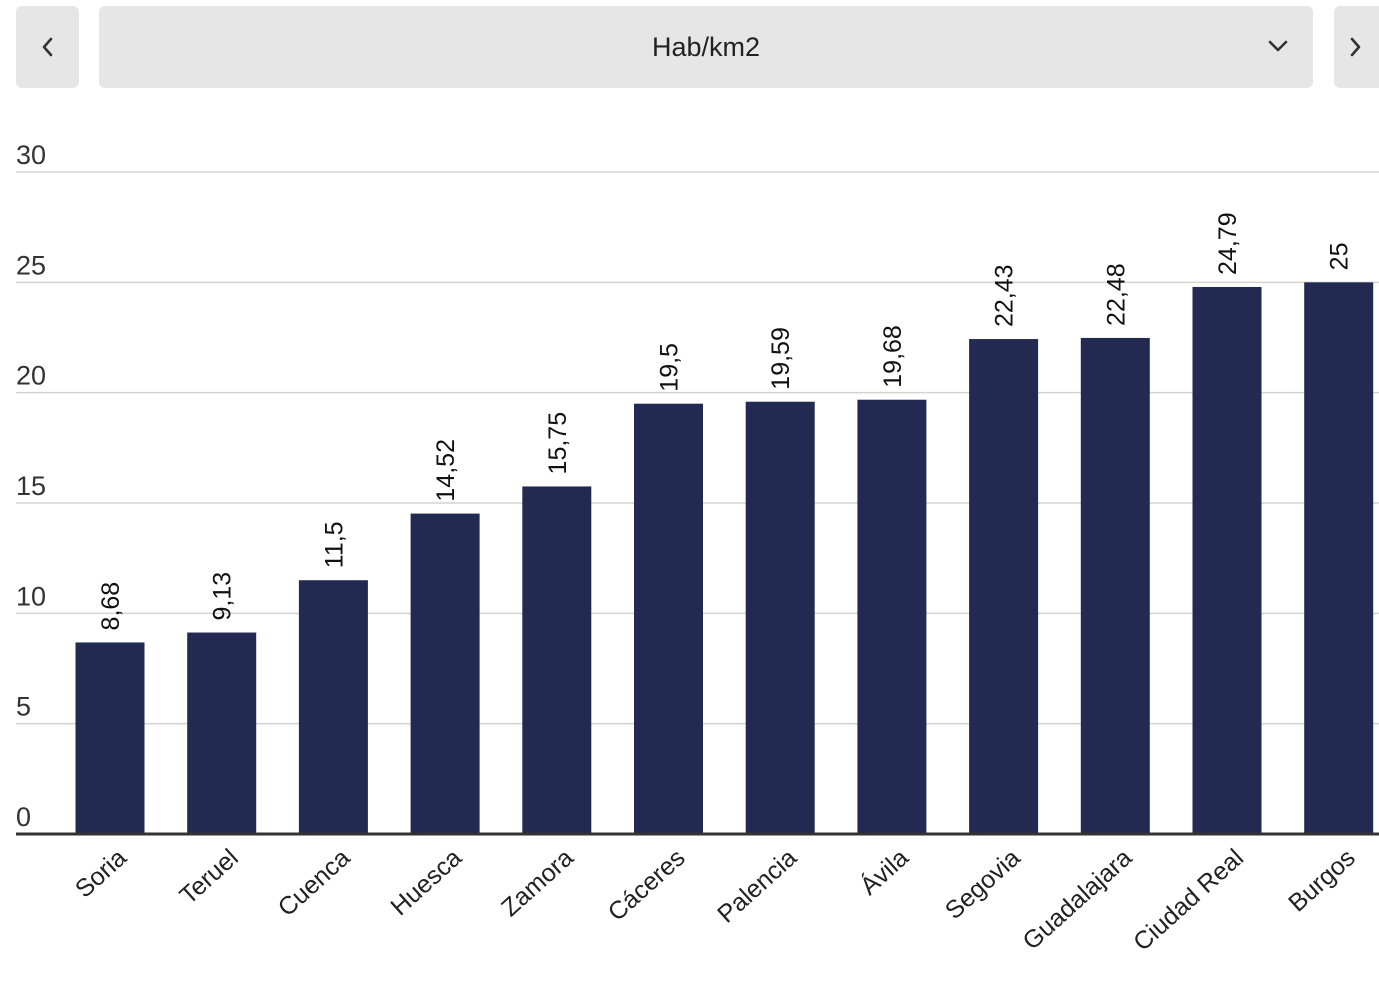 The height and width of the screenshot is (984, 1379). I want to click on bar-value-label: 25, so click(1340, 257).